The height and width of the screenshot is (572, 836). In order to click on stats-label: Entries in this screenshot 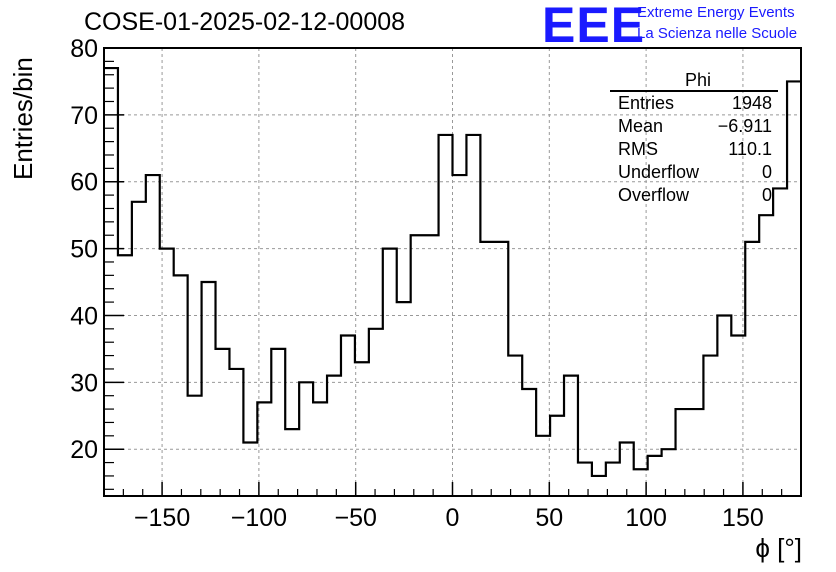, I will do `click(646, 103)`.